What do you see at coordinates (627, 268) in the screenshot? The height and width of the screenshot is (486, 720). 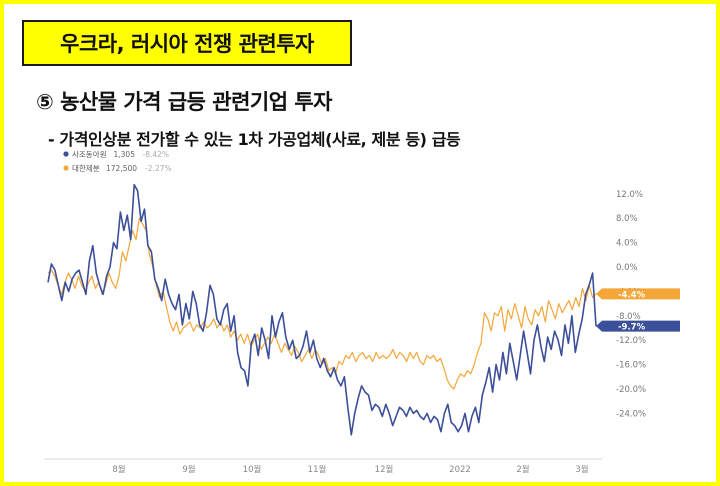 I see `y-tick-label: 0.0%` at bounding box center [627, 268].